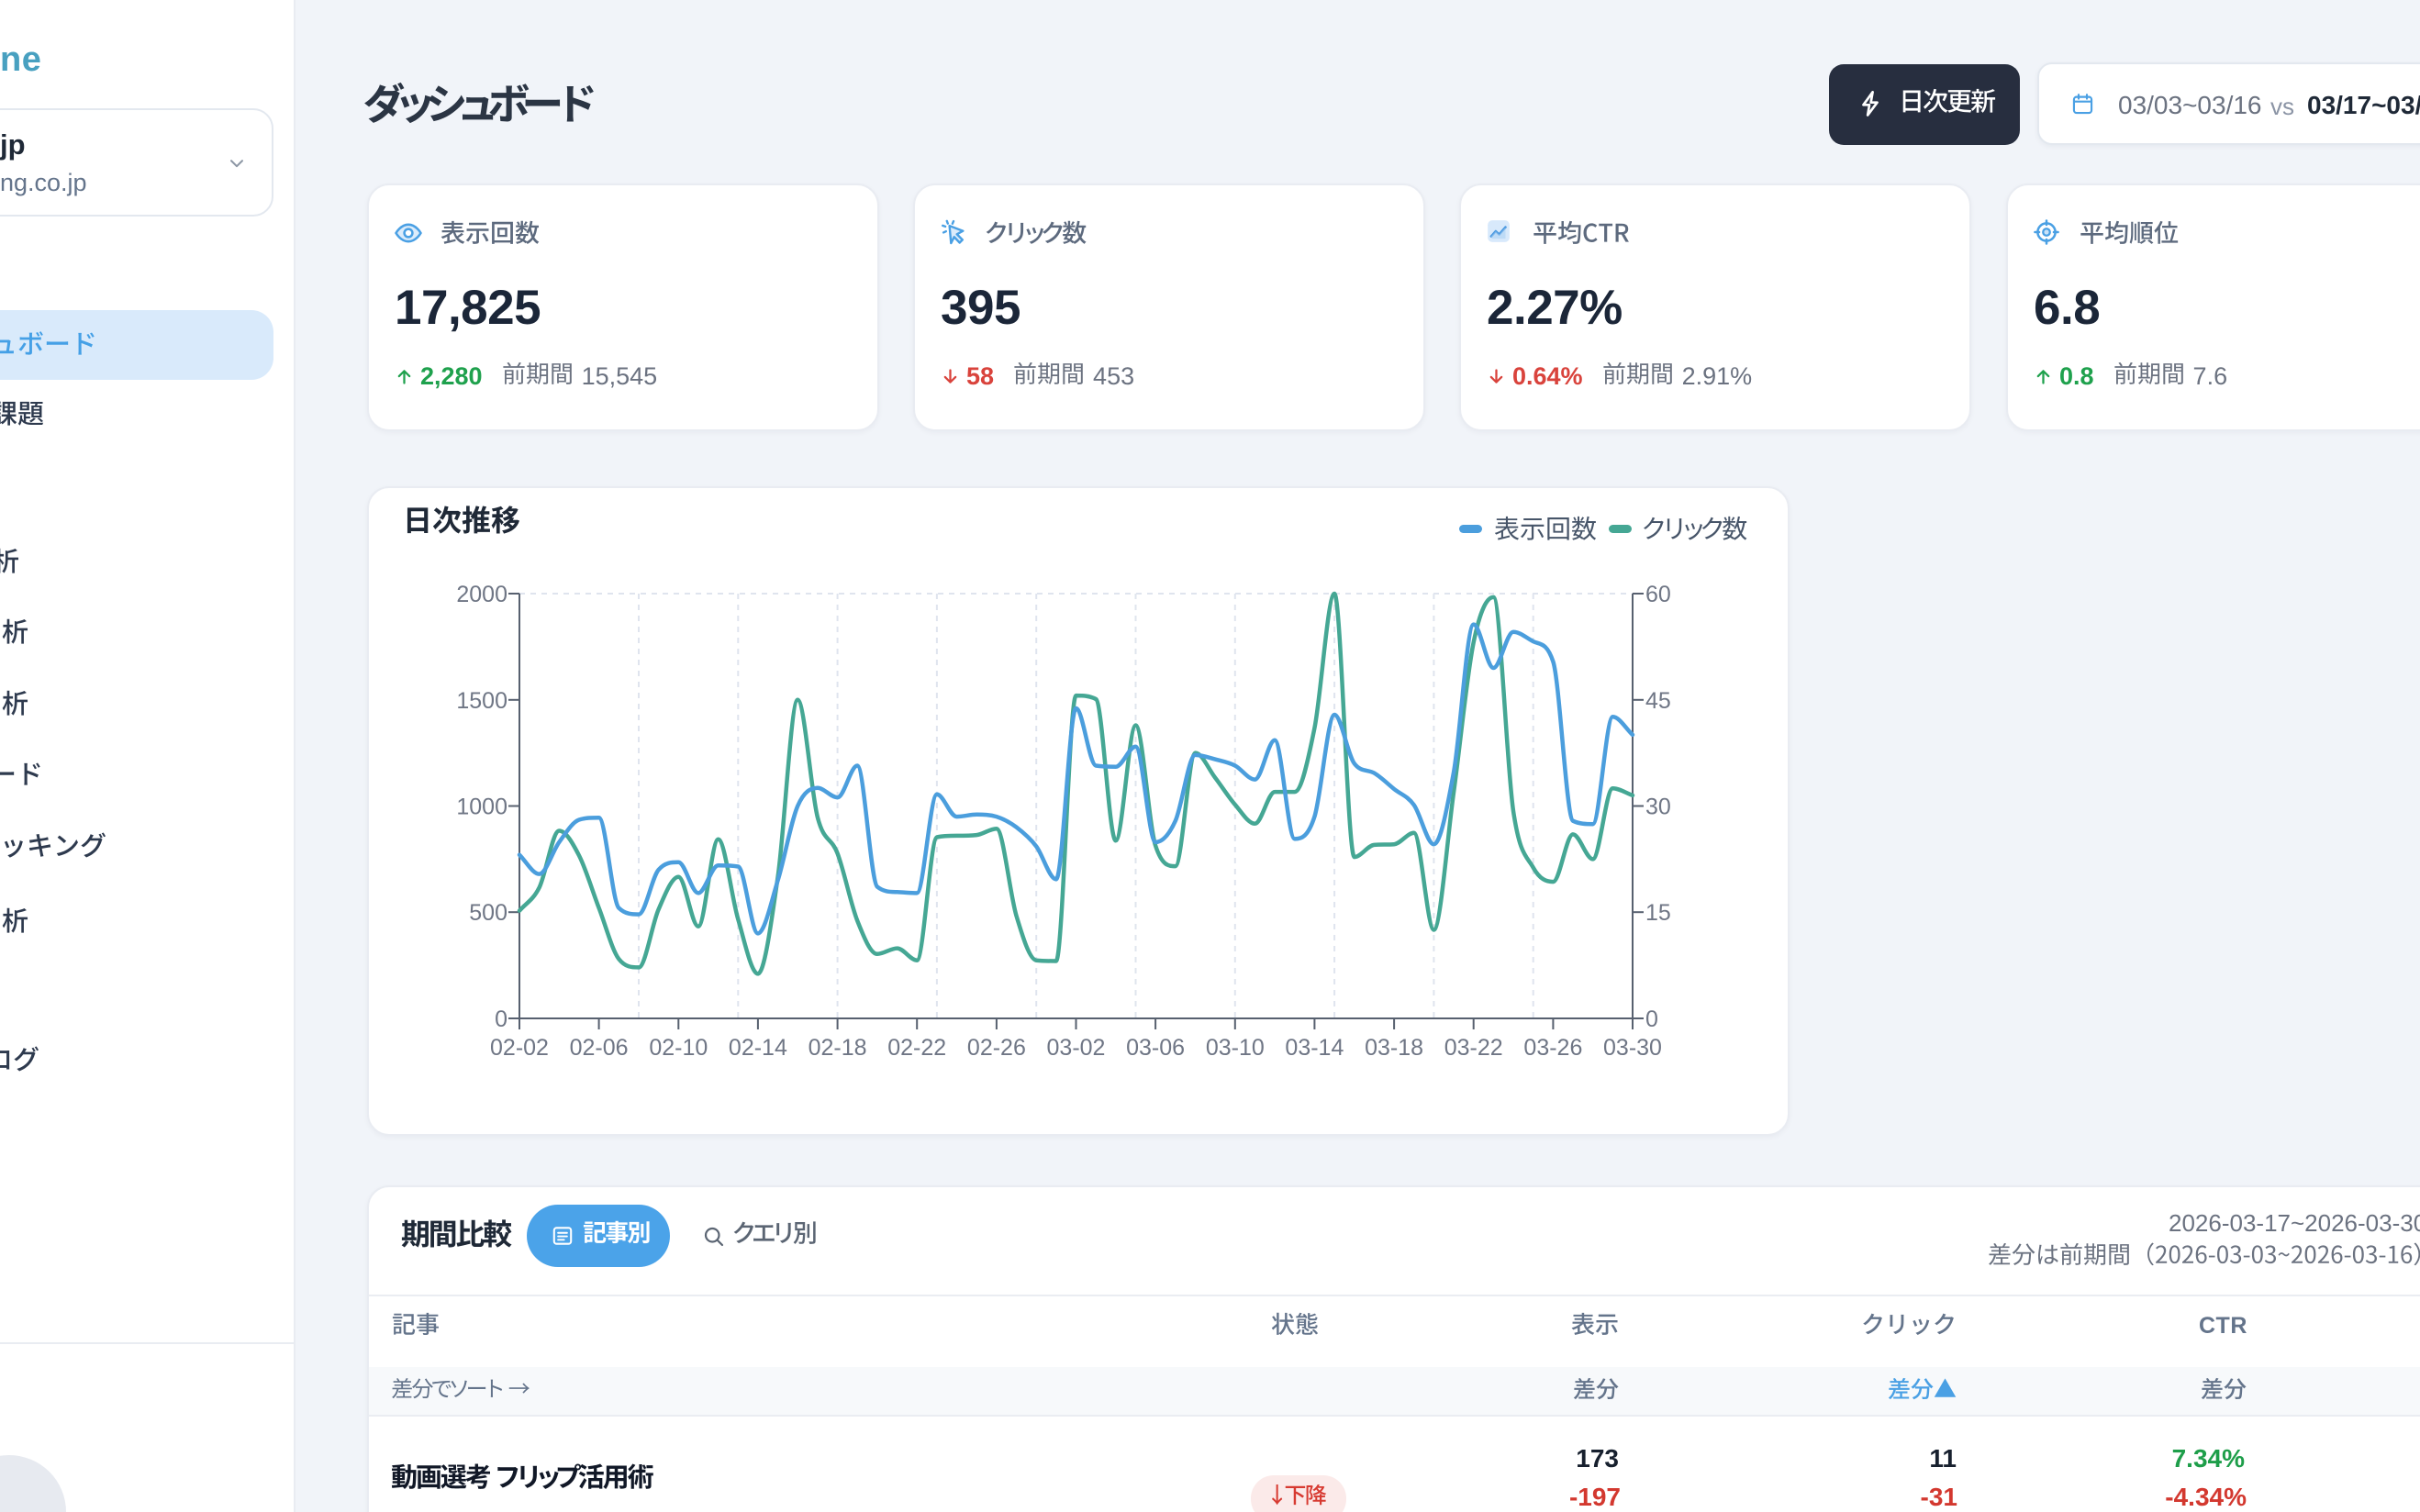  Describe the element at coordinates (481, 701) in the screenshot. I see `svg-text: 1500` at that location.